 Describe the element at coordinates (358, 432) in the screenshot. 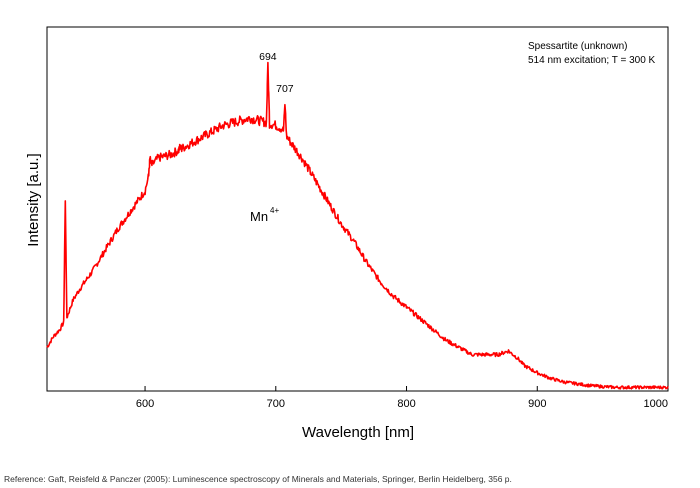

I see `x-axis-title: Wavelength [nm]` at that location.